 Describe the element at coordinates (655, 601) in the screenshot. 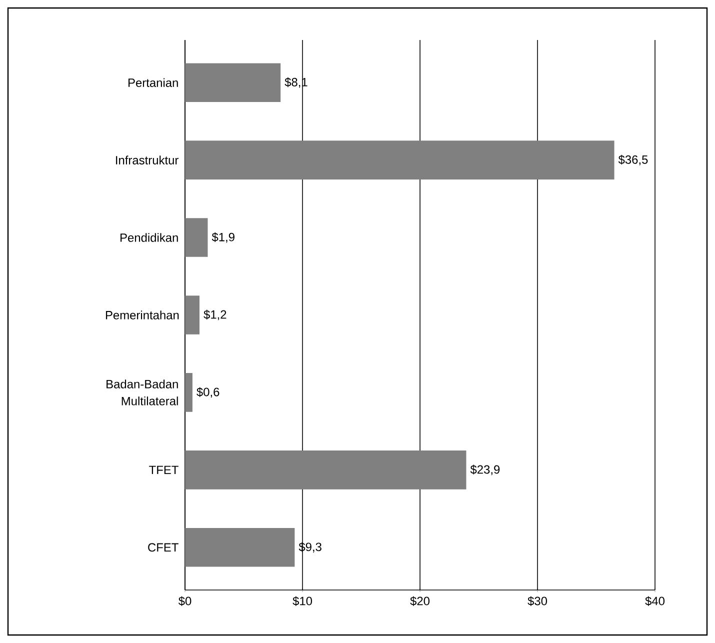

I see `x-tick-label: $40` at that location.